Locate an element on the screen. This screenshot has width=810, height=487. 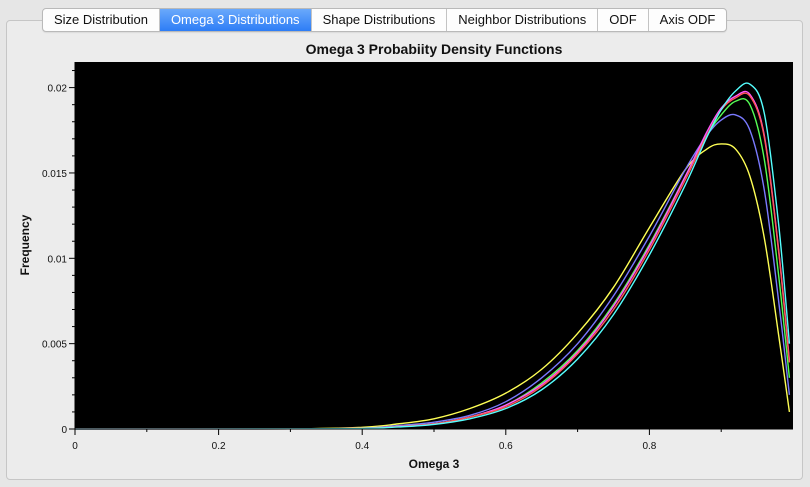
tab-omega3-distributions: Omega 3 Distributions is located at coordinates (235, 20).